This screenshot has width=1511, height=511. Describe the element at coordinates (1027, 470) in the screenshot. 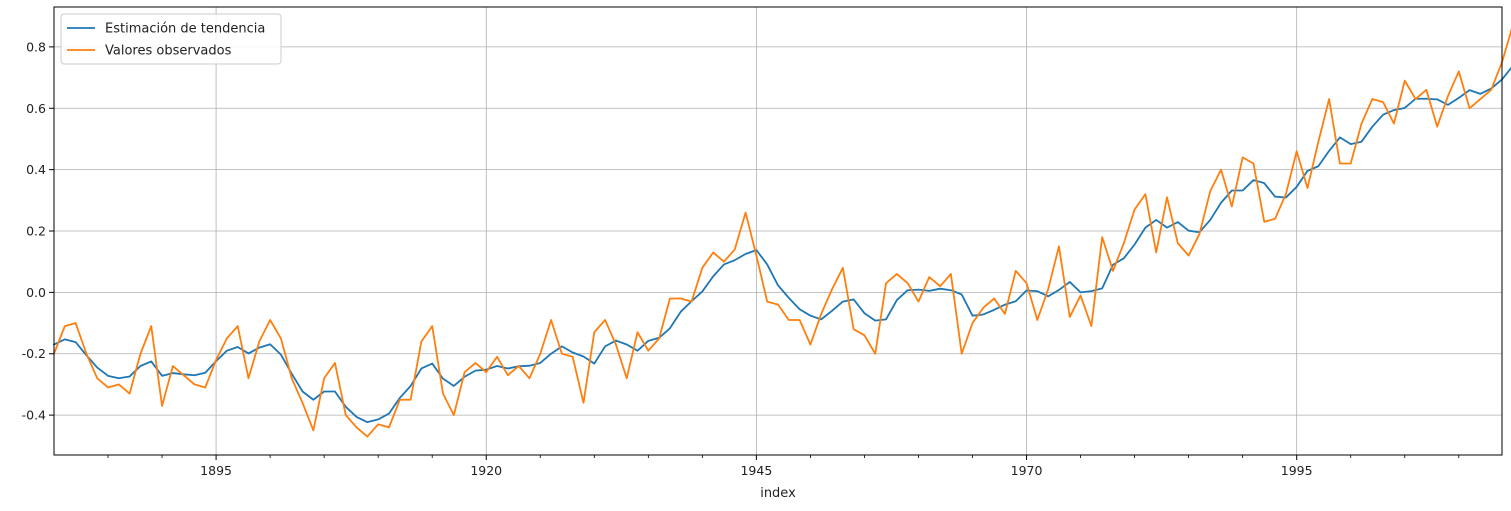

I see `x-tick-label: 1970` at that location.